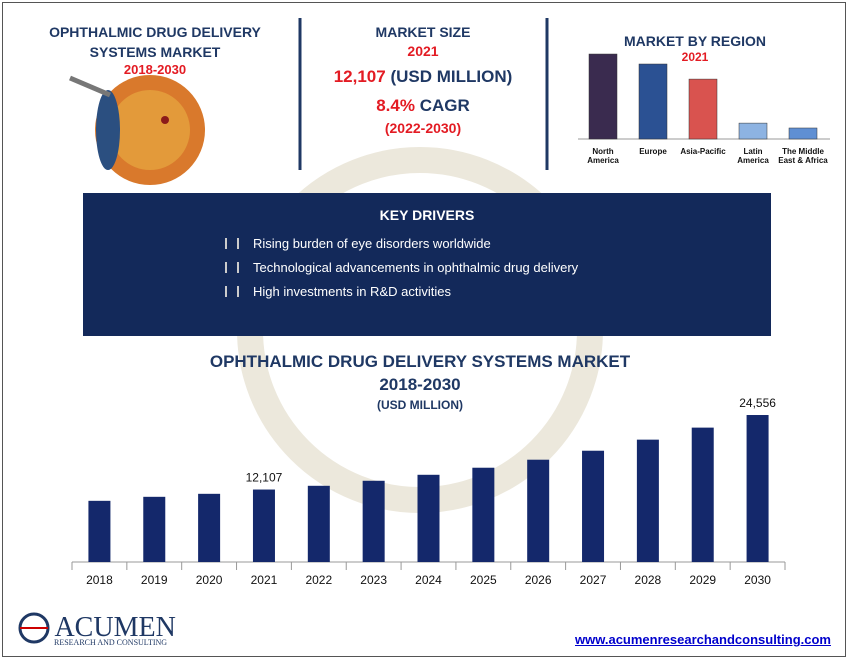  I want to click on x-tick-label: 2024, so click(428, 580).